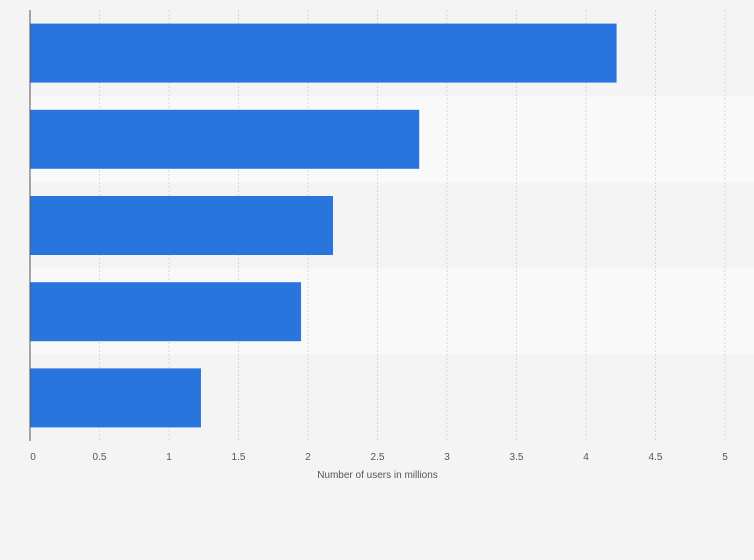  Describe the element at coordinates (239, 457) in the screenshot. I see `x-tick-label: 1.5` at that location.